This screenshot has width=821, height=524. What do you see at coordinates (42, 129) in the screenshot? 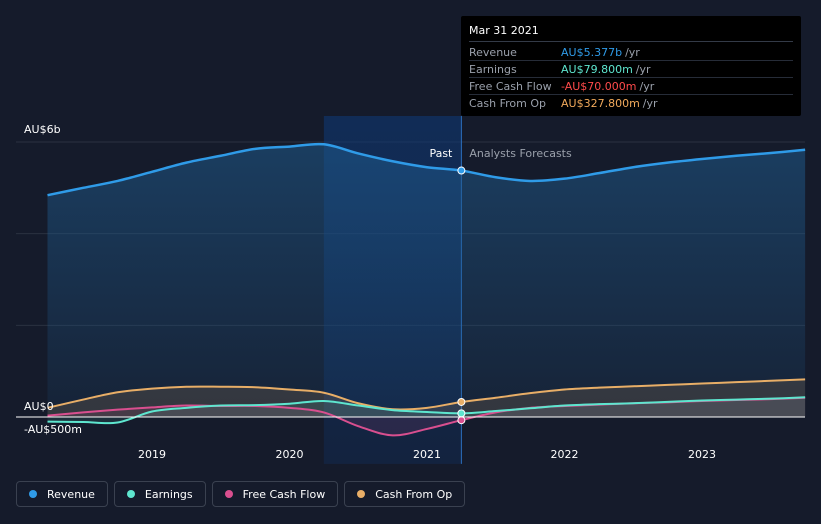
I see `y-tick-label: AU$6b` at bounding box center [42, 129].